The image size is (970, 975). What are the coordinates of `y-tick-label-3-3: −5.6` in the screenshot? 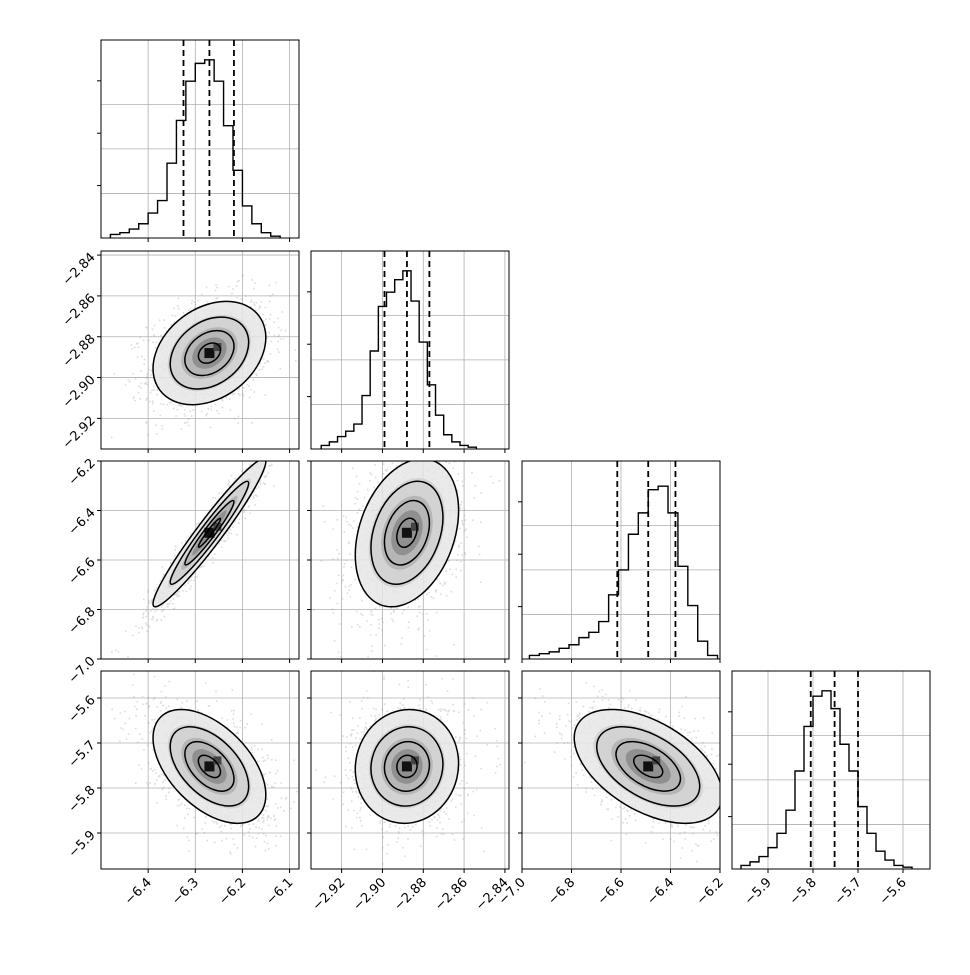 It's located at (82, 709).